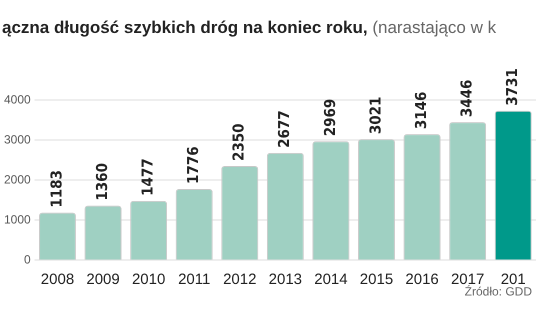 The image size is (536, 332). I want to click on x-tick-label: 2010, so click(149, 279).